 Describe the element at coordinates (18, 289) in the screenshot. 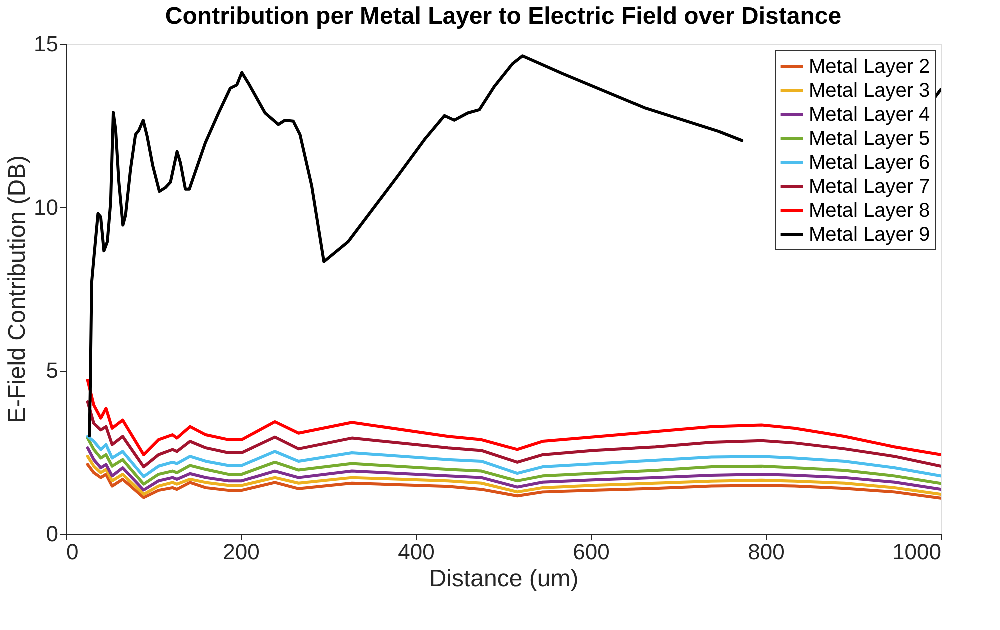

I see `y-axis-title: E-Field Contribution (DB)` at that location.